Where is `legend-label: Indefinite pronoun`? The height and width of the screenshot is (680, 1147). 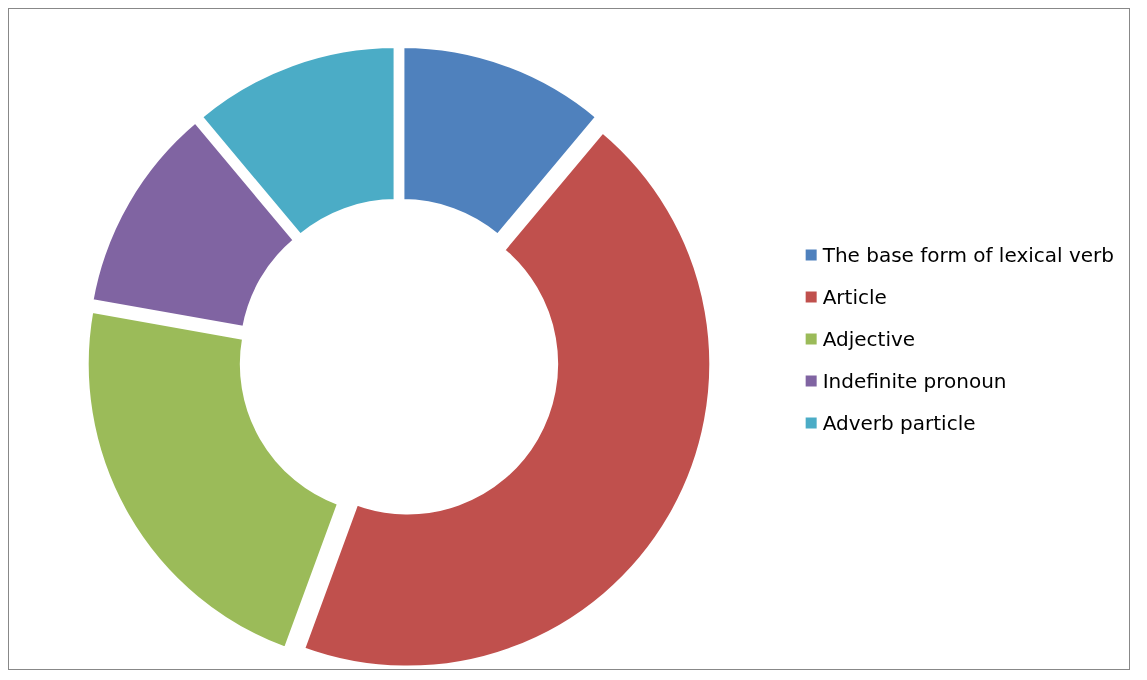
legend-label: Indefinite pronoun is located at coordinates (914, 381).